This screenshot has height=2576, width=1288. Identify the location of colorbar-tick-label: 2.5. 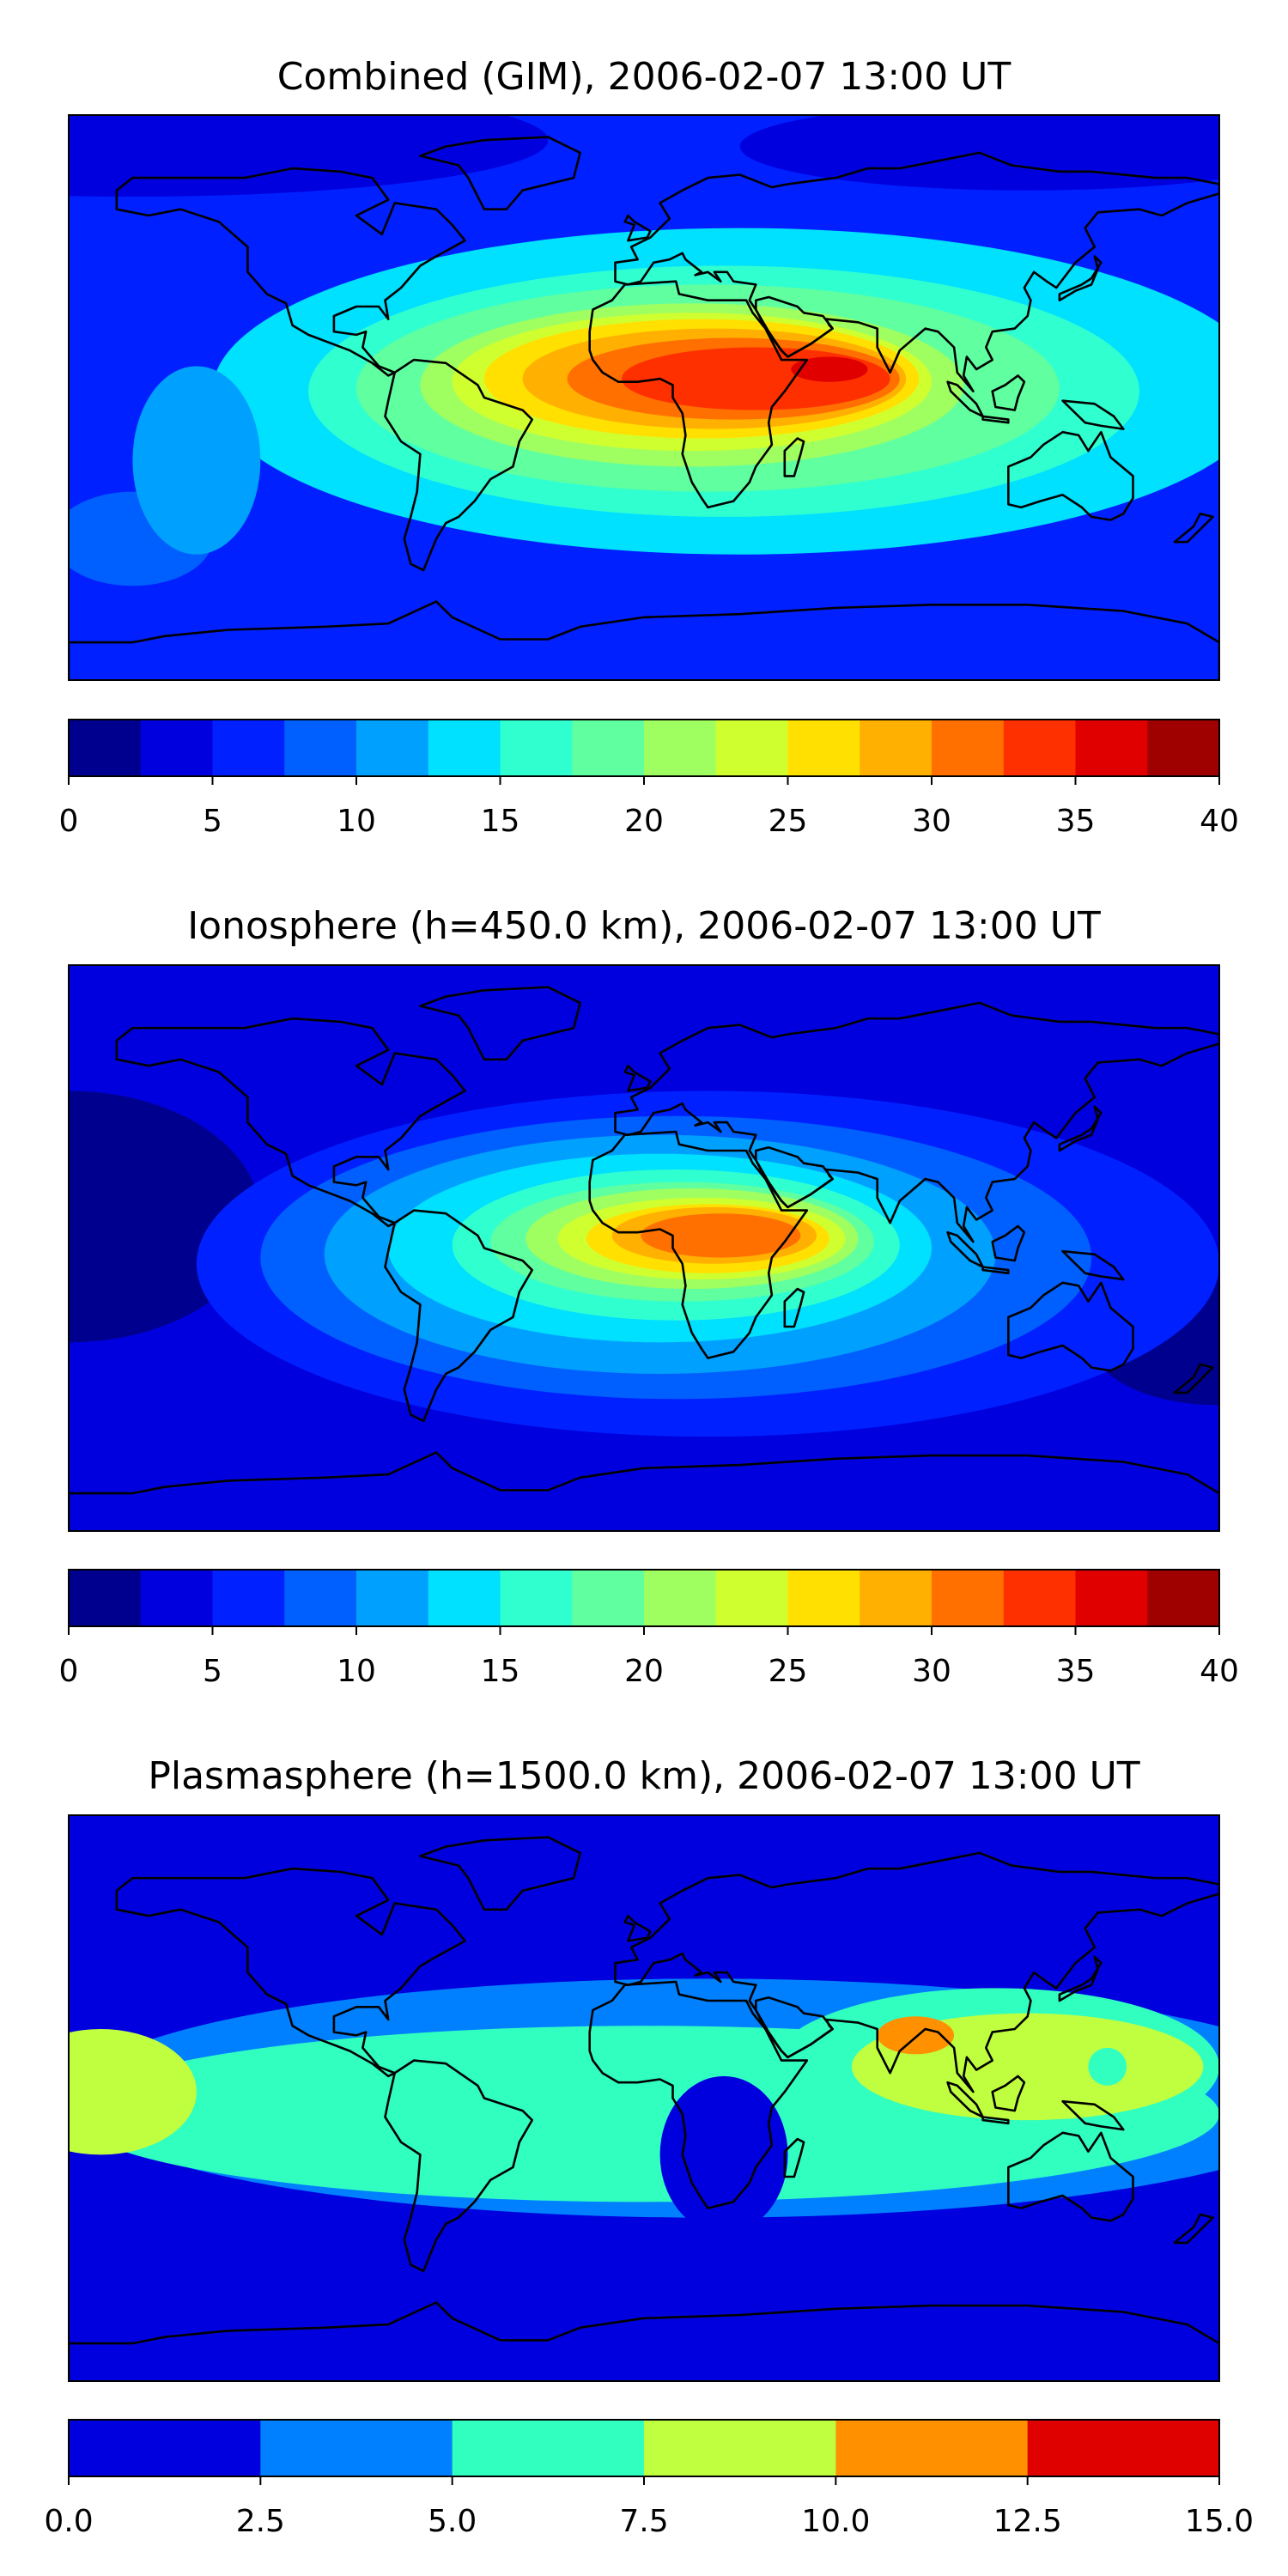
(260, 2522).